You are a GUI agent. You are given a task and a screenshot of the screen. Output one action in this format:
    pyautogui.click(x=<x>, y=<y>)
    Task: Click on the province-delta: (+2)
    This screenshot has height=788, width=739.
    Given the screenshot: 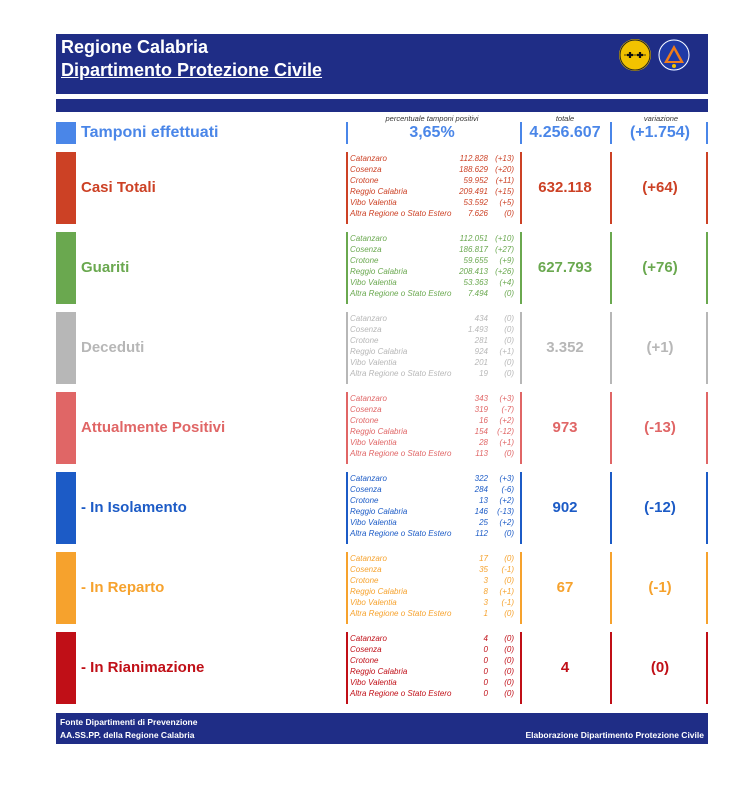 What is the action you would take?
    pyautogui.click(x=506, y=522)
    